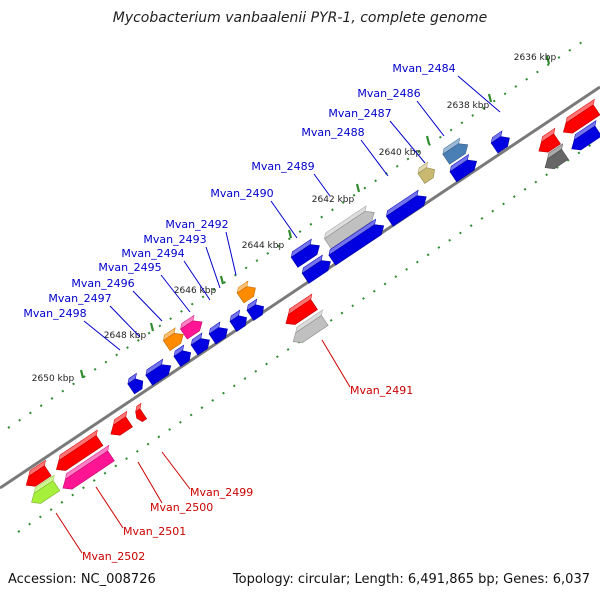 Image resolution: width=600 pixels, height=600 pixels. What do you see at coordinates (359, 113) in the screenshot?
I see `gene-label-forward: Mvan_2487` at bounding box center [359, 113].